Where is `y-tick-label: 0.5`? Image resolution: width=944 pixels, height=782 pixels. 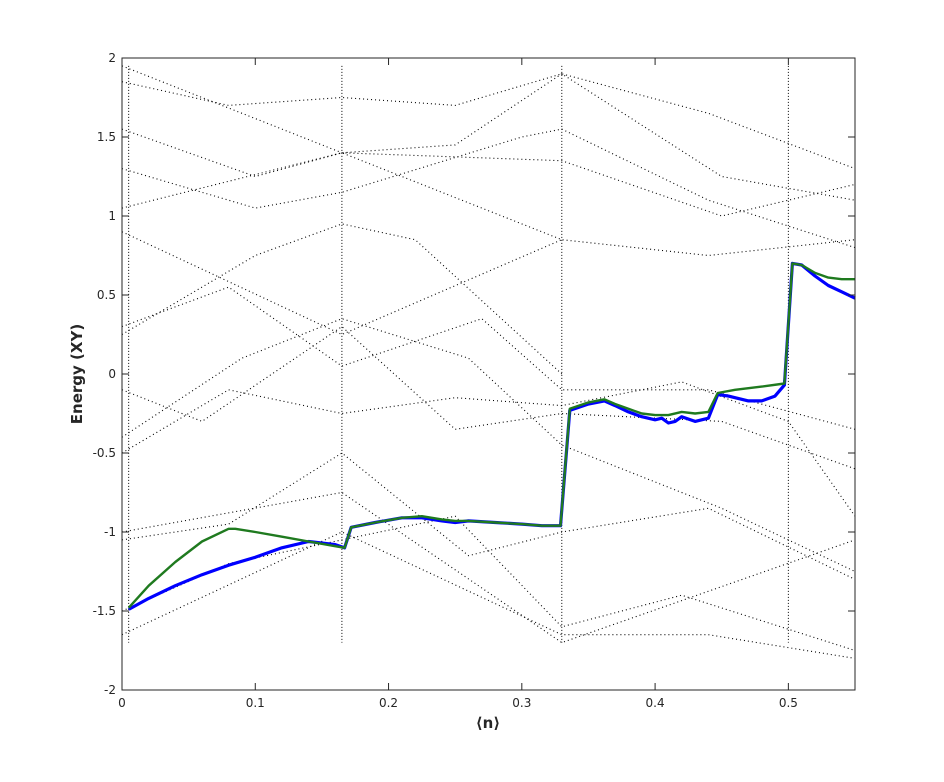 y-tick-label: 0.5 is located at coordinates (106, 295).